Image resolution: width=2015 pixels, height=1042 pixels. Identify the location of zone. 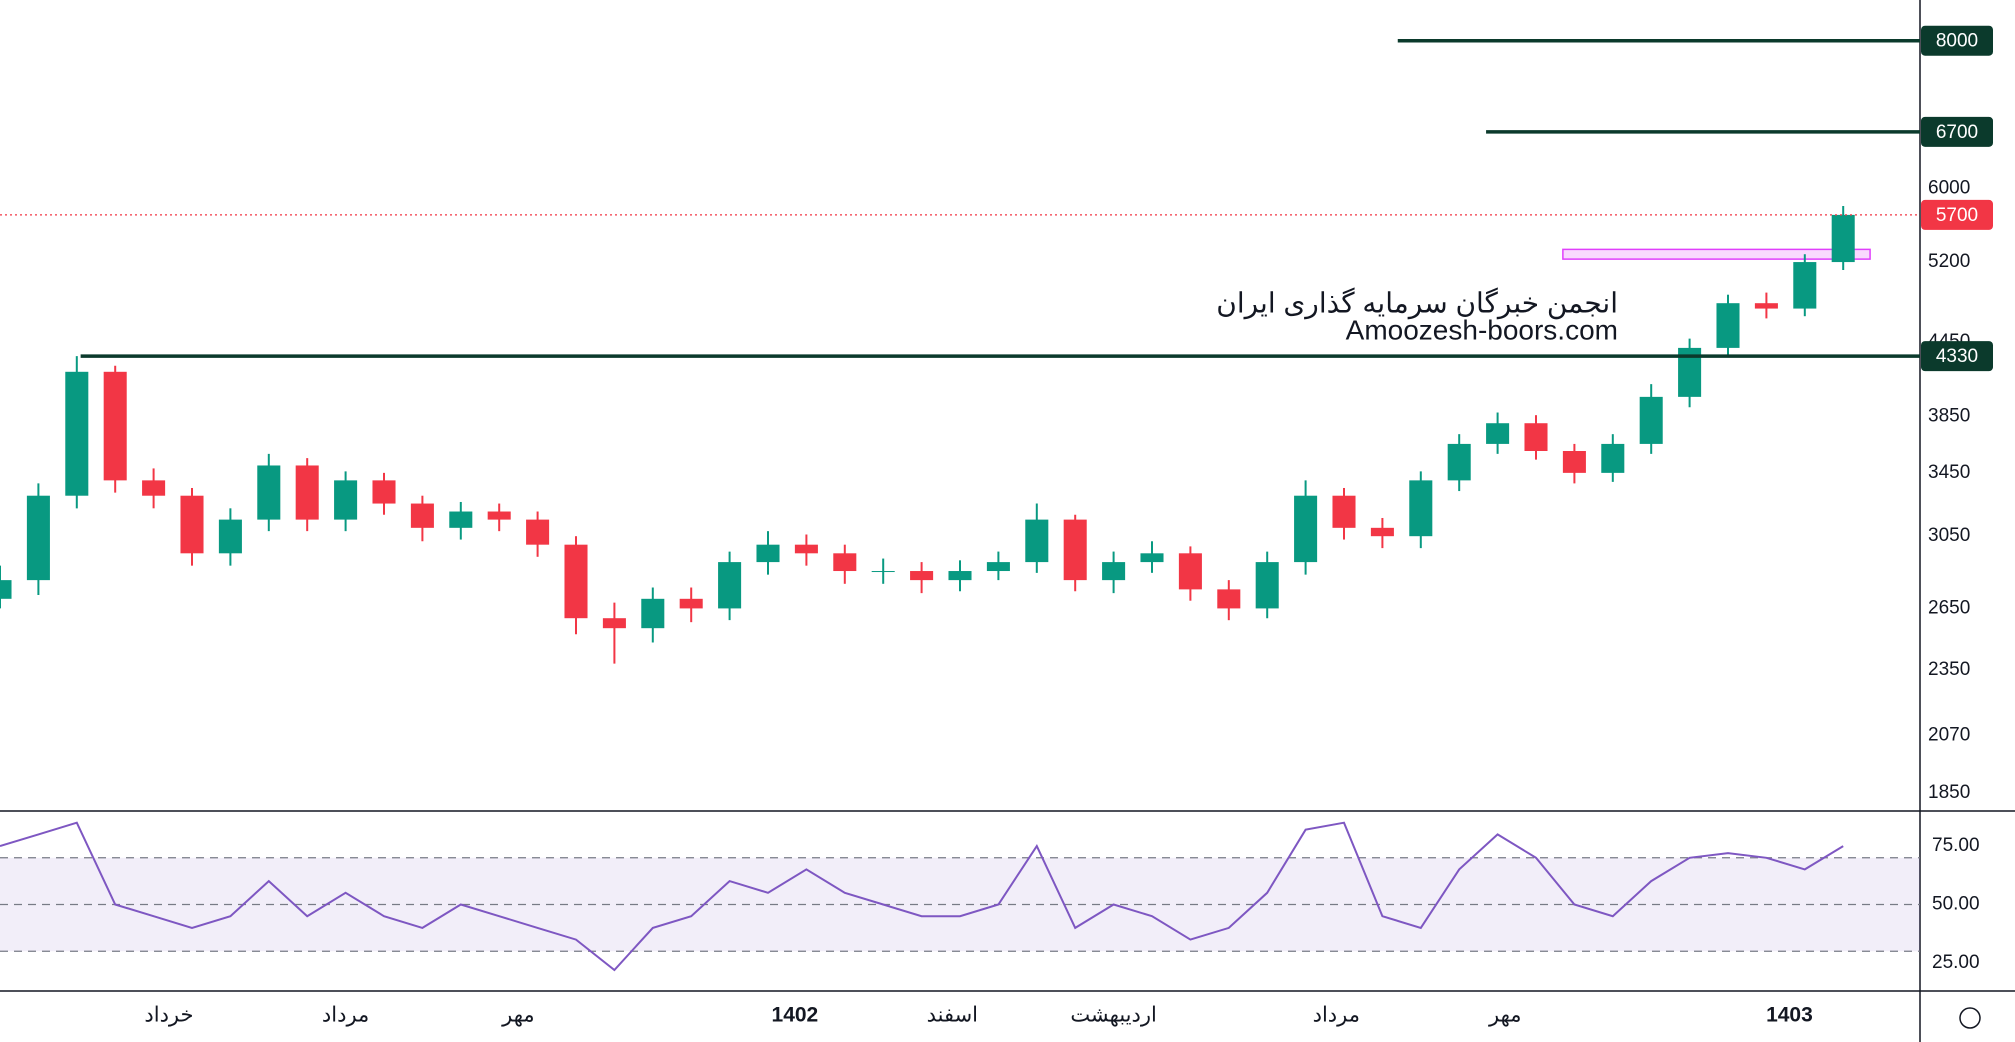
(1716, 254).